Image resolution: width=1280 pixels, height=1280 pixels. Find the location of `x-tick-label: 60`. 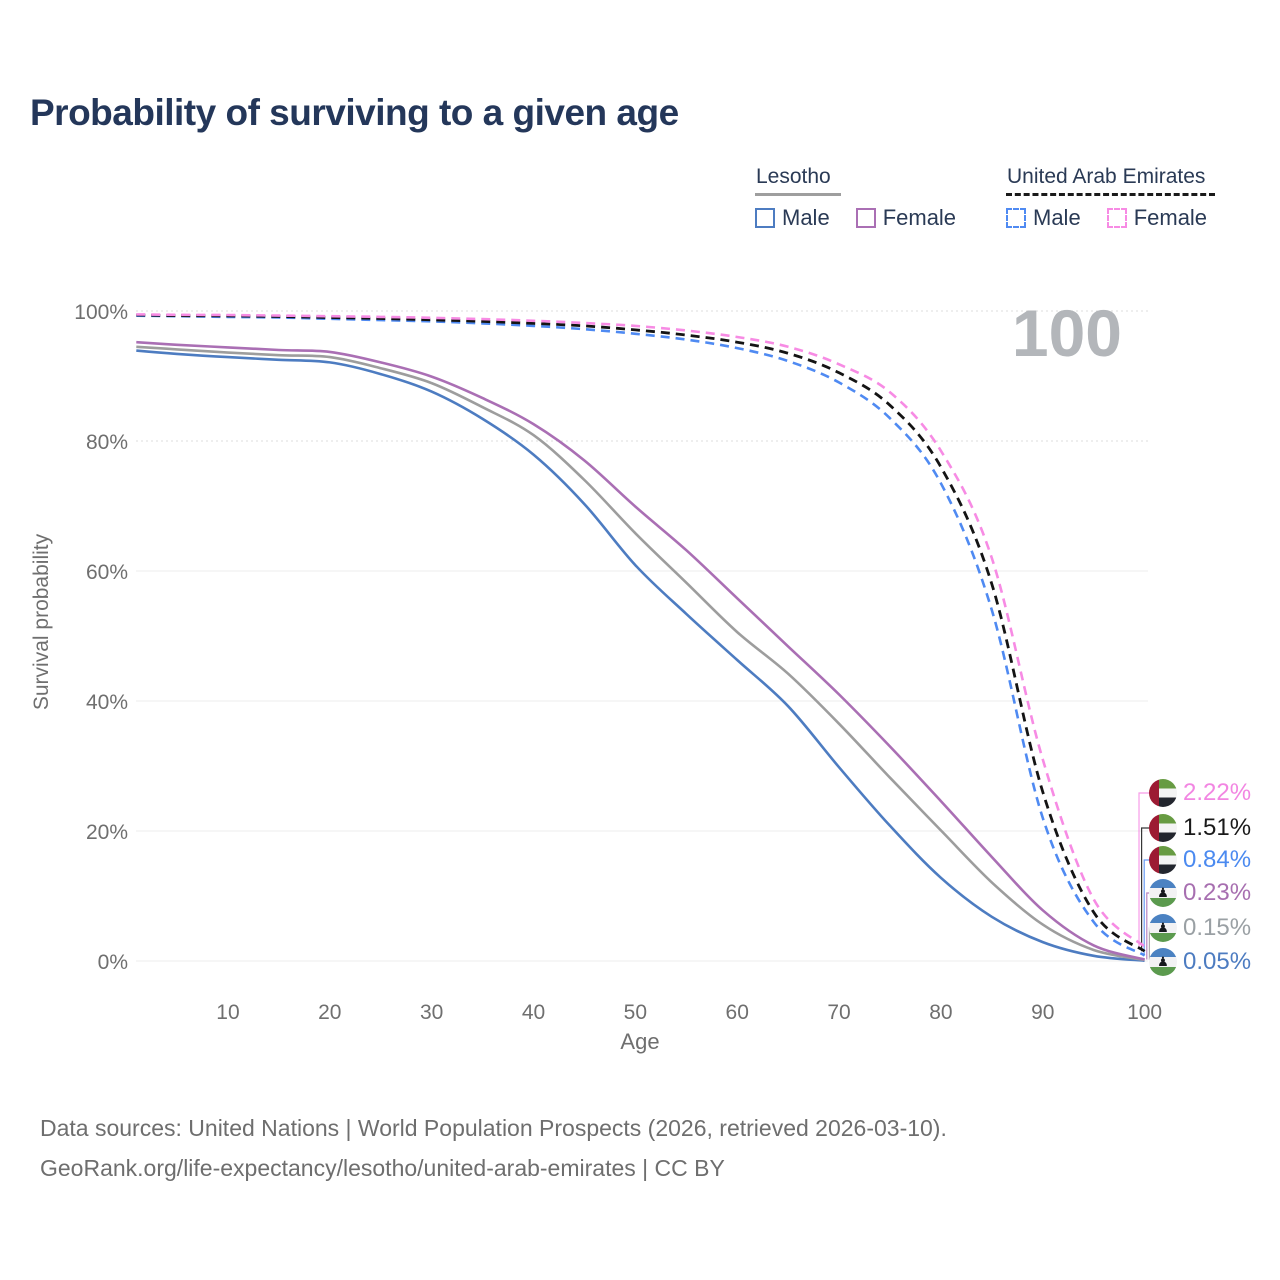

x-tick-label: 60 is located at coordinates (737, 1012).